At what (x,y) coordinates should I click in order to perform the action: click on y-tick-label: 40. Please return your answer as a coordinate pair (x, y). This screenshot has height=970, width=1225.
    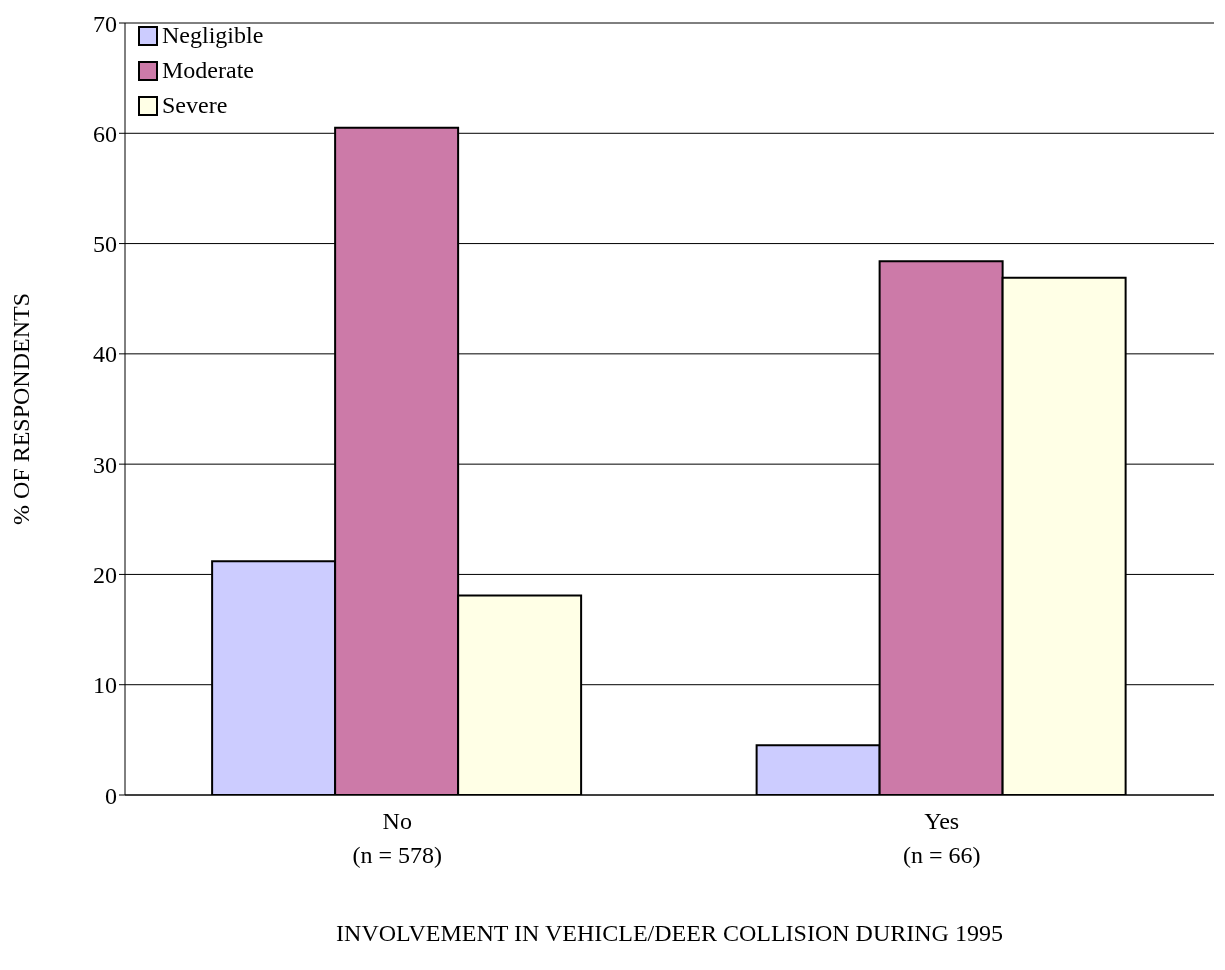
    Looking at the image, I should click on (105, 354).